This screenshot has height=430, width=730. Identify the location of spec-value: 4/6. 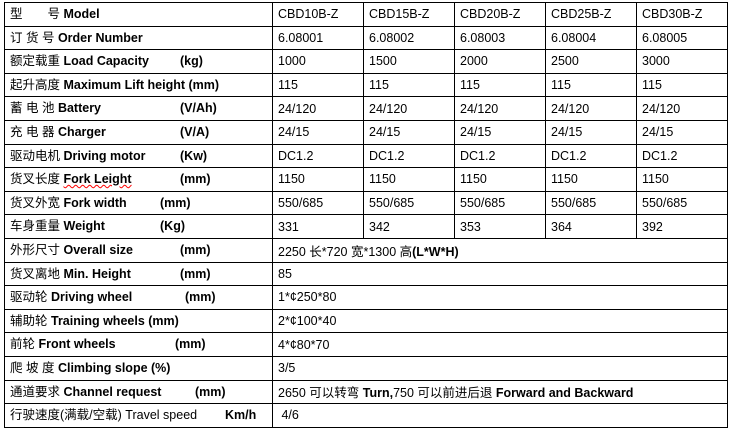
(500, 415).